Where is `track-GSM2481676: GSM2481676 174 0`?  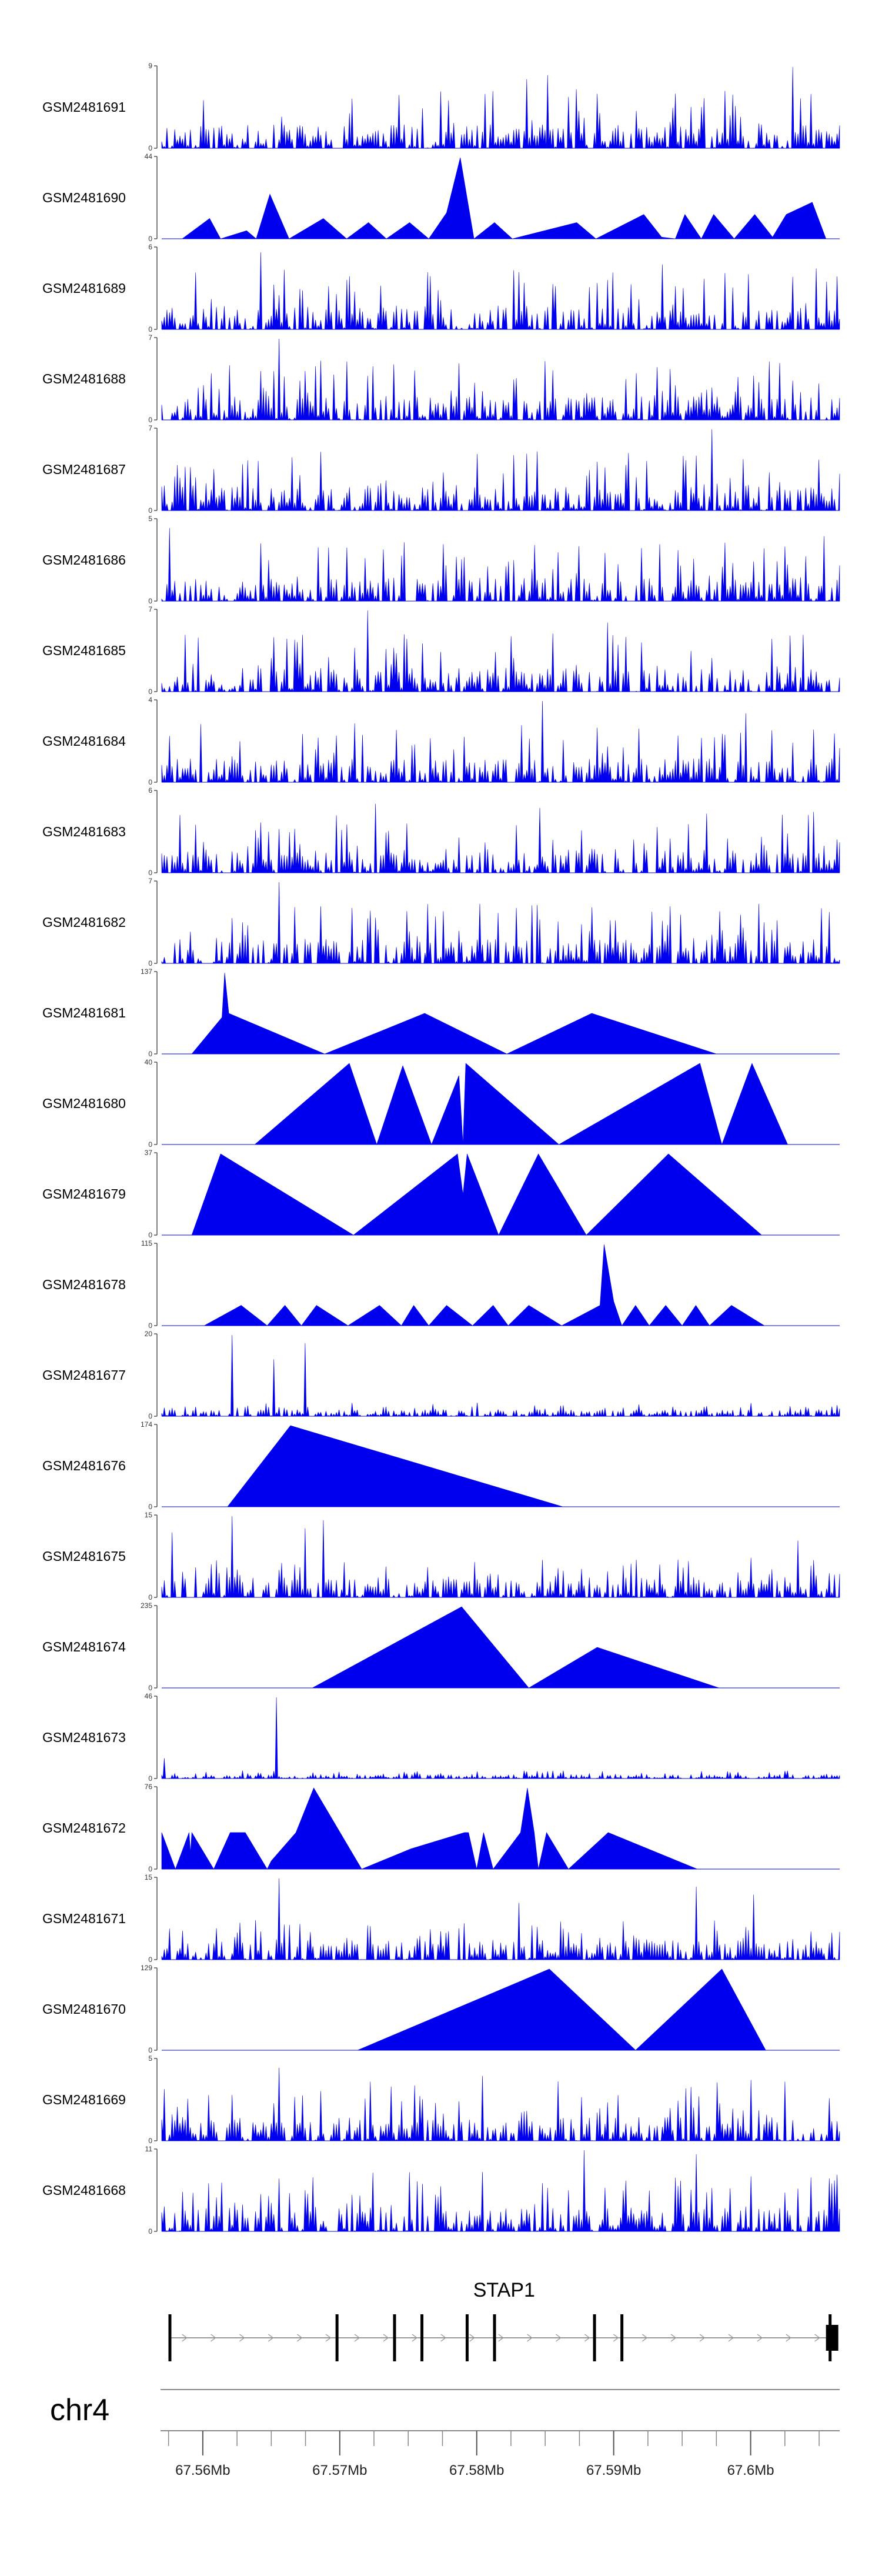 track-GSM2481676: GSM2481676 174 0 is located at coordinates (441, 1465).